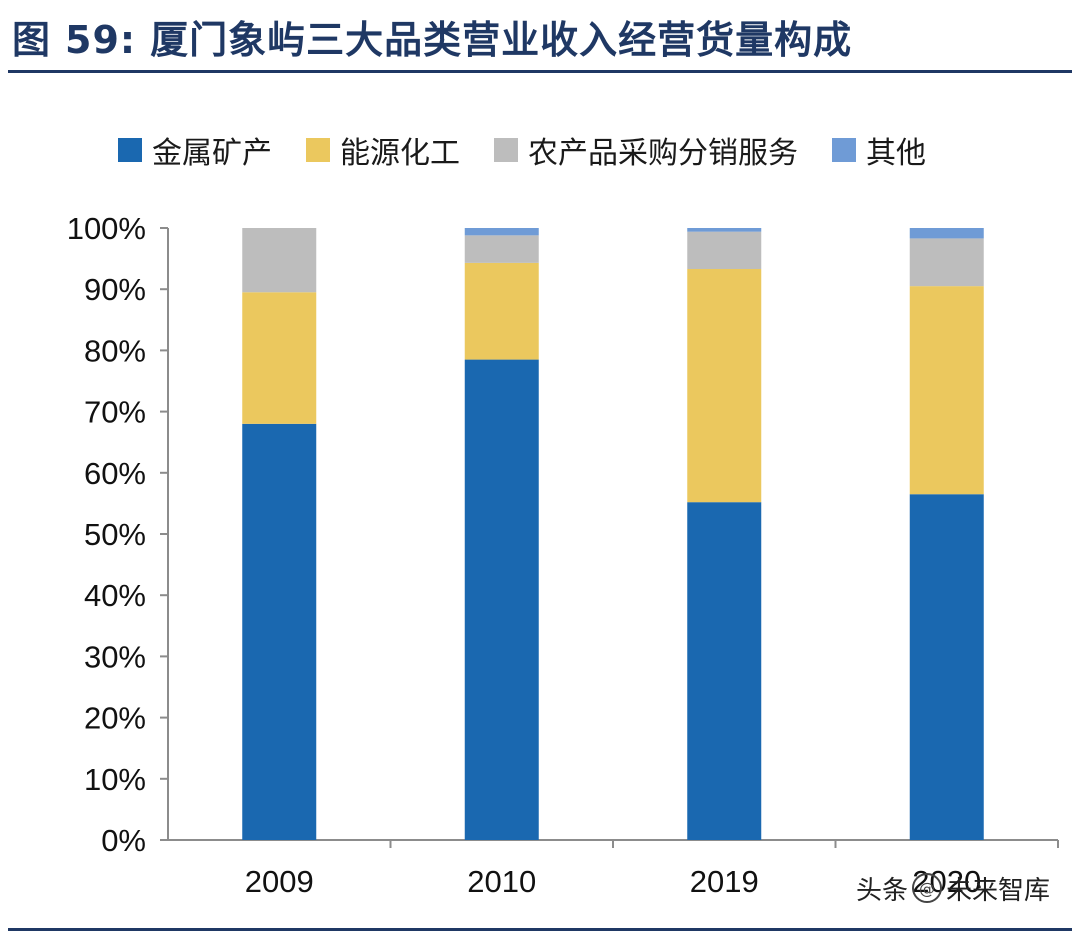 The image size is (1080, 933). I want to click on bottom-rule, so click(540, 929).